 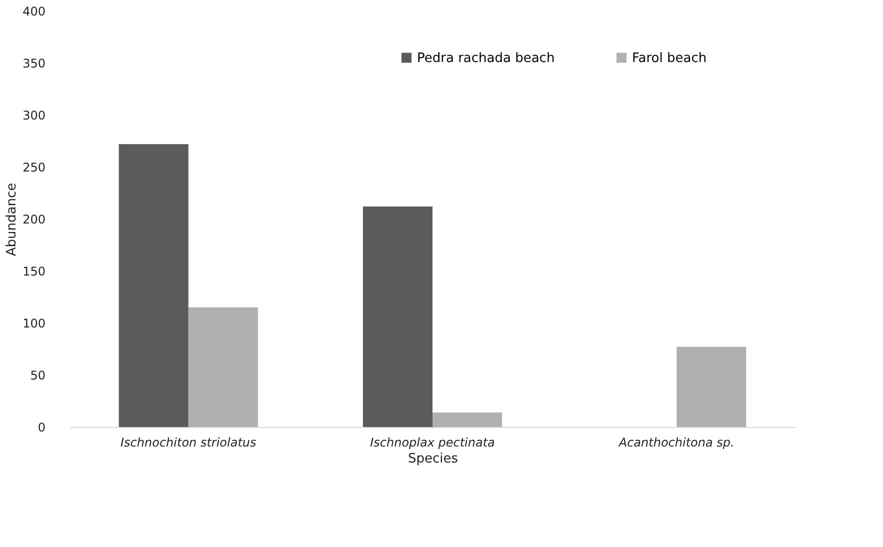 I want to click on y-tick-label: 400, so click(x=34, y=11).